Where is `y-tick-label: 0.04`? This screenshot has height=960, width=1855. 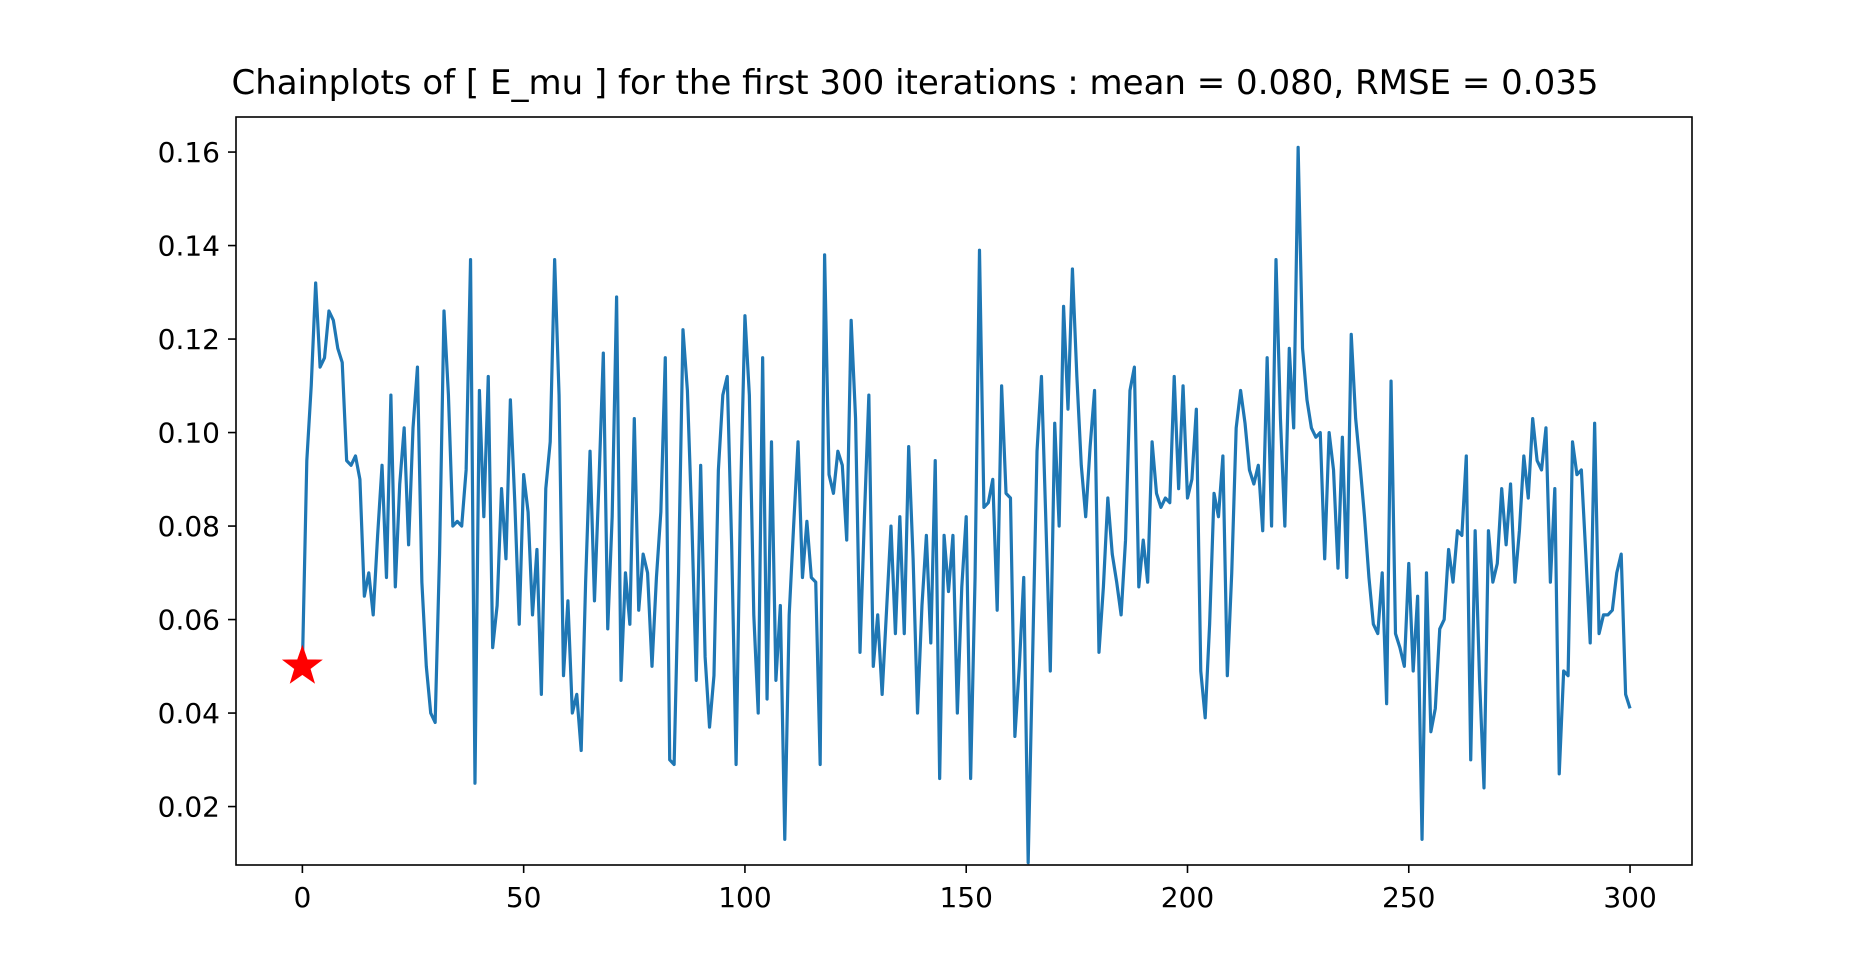 y-tick-label: 0.04 is located at coordinates (189, 713).